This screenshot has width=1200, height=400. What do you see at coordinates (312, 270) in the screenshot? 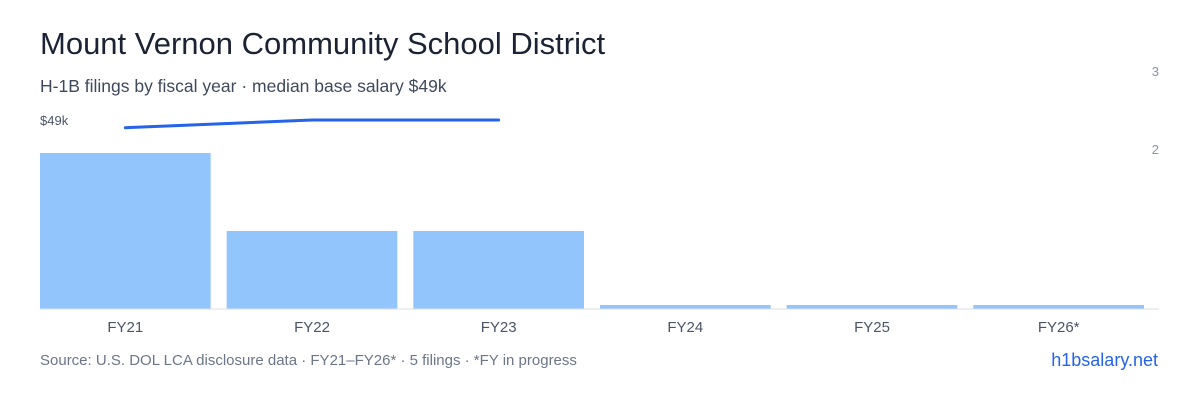
I see `bar-fy22` at bounding box center [312, 270].